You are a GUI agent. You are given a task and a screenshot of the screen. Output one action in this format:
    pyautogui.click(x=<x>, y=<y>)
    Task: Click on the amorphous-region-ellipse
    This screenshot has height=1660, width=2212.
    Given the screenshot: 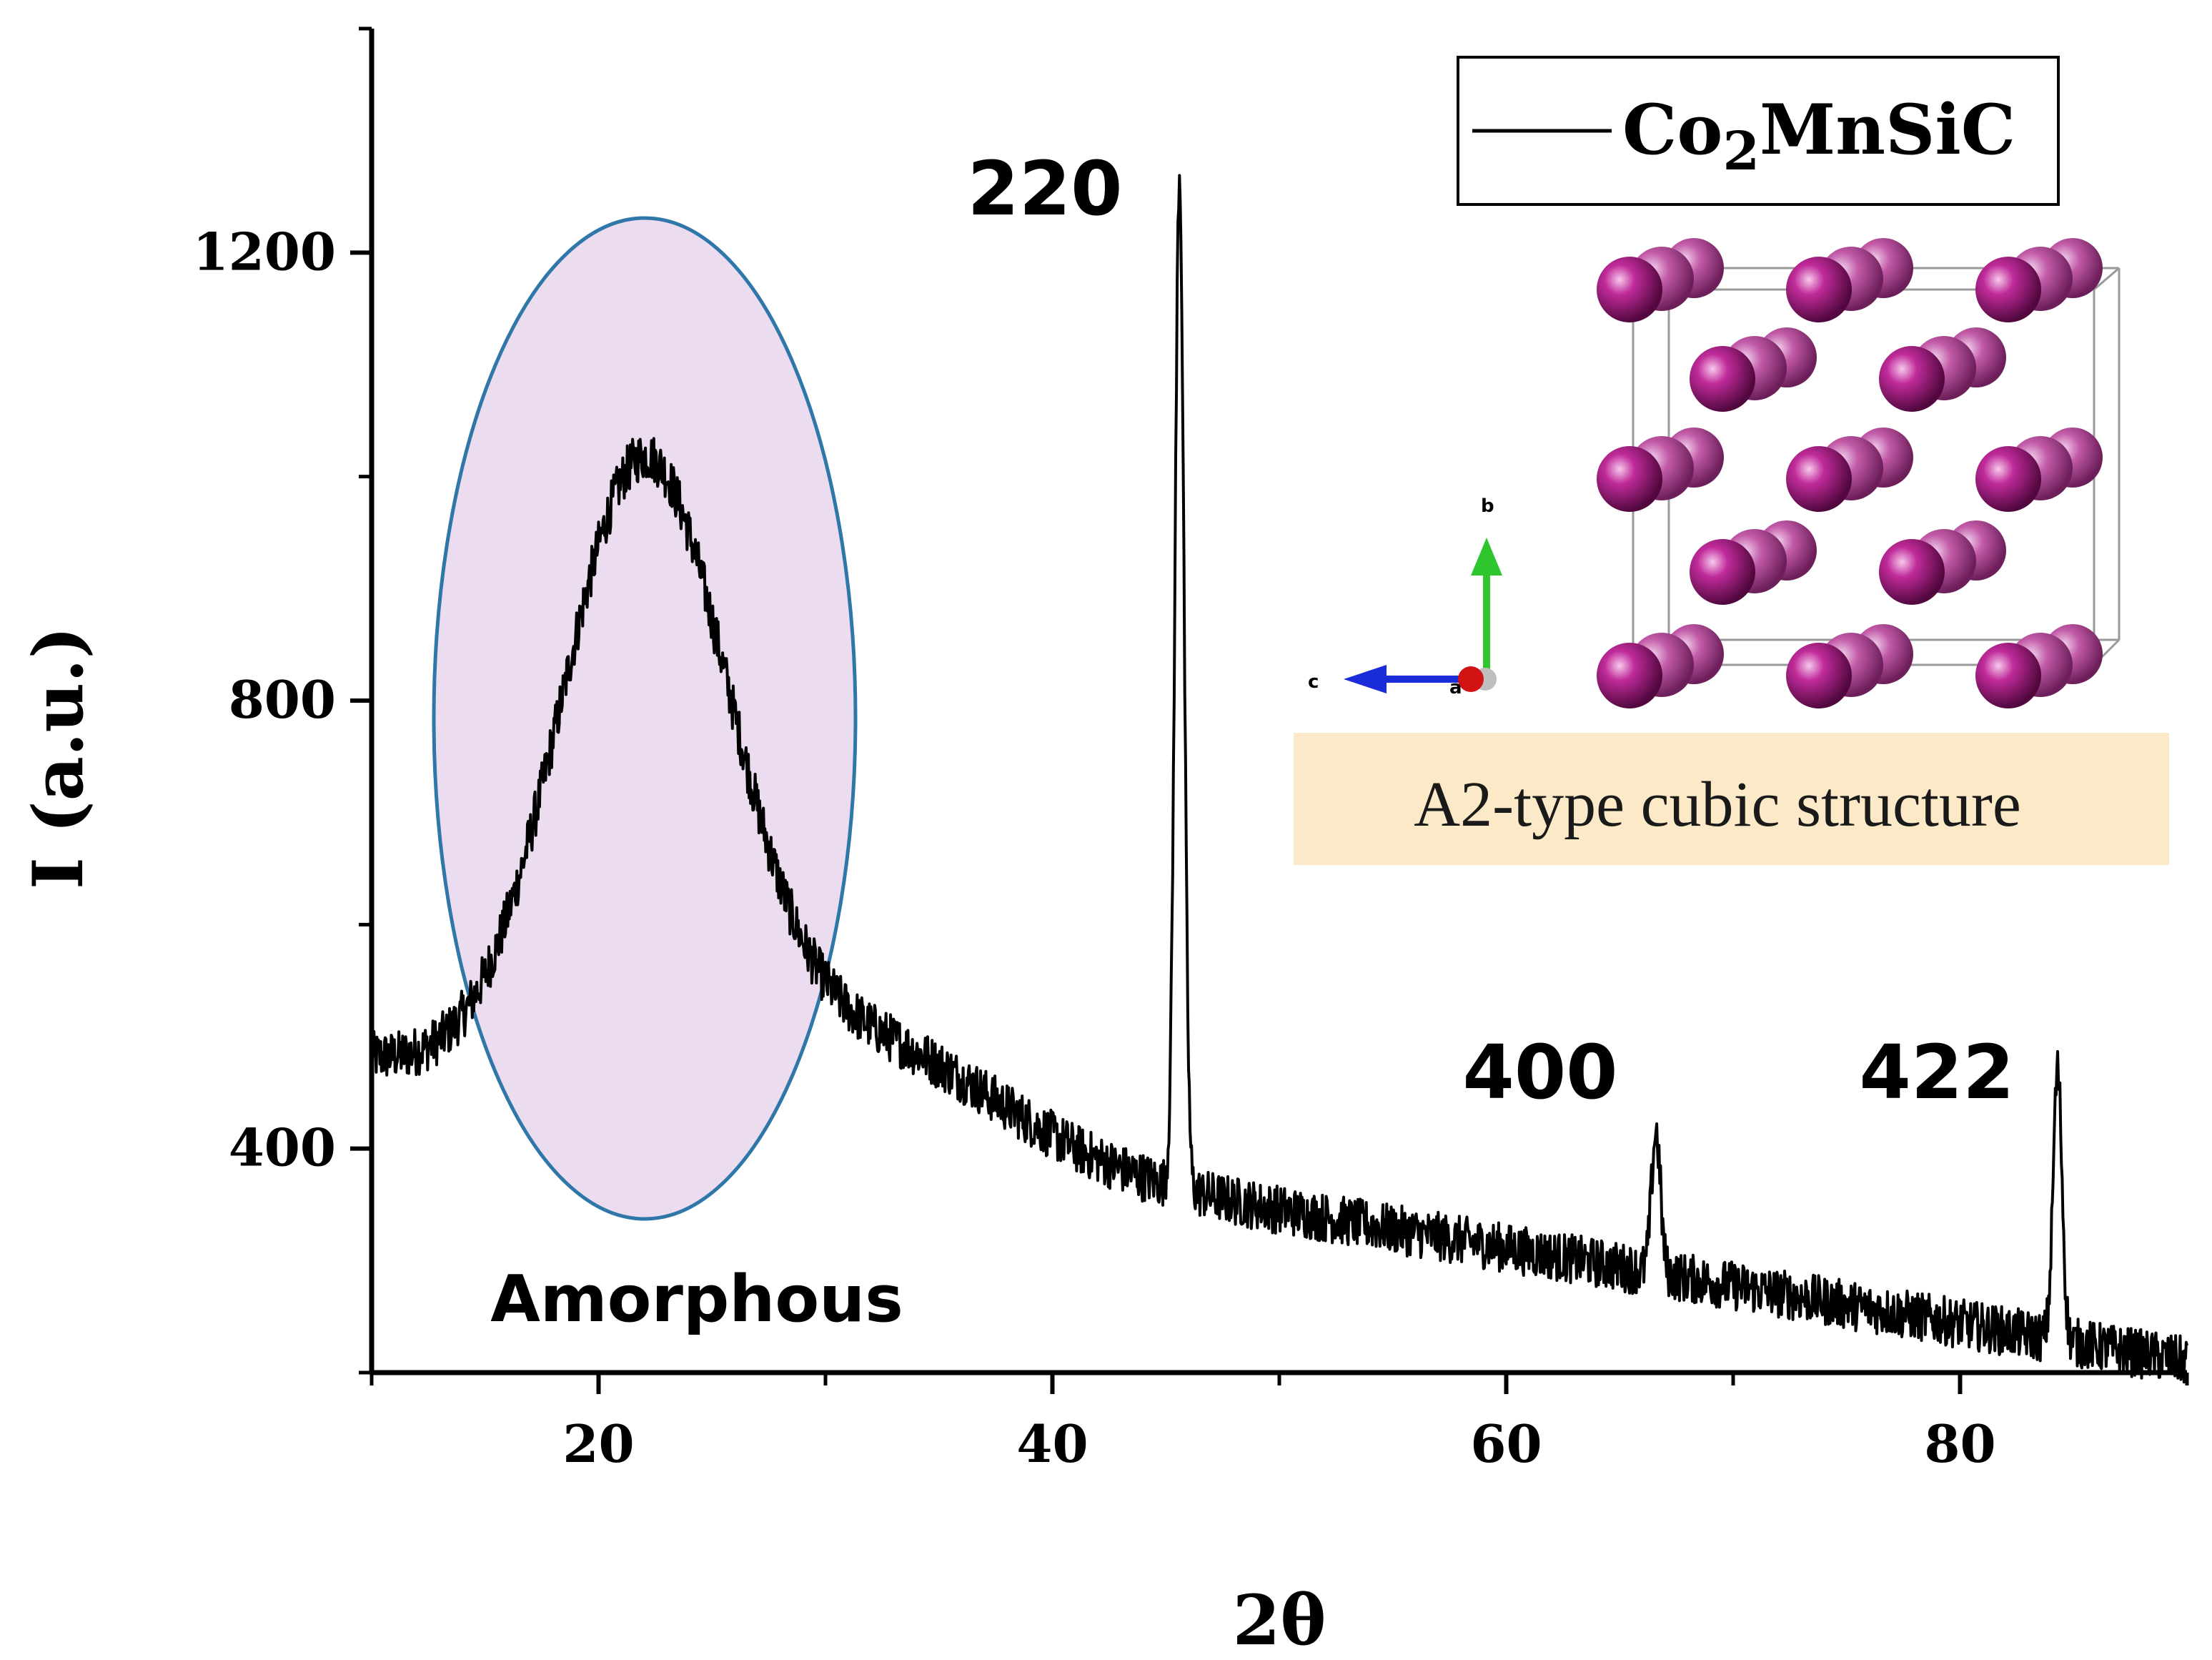 What is the action you would take?
    pyautogui.click(x=645, y=718)
    